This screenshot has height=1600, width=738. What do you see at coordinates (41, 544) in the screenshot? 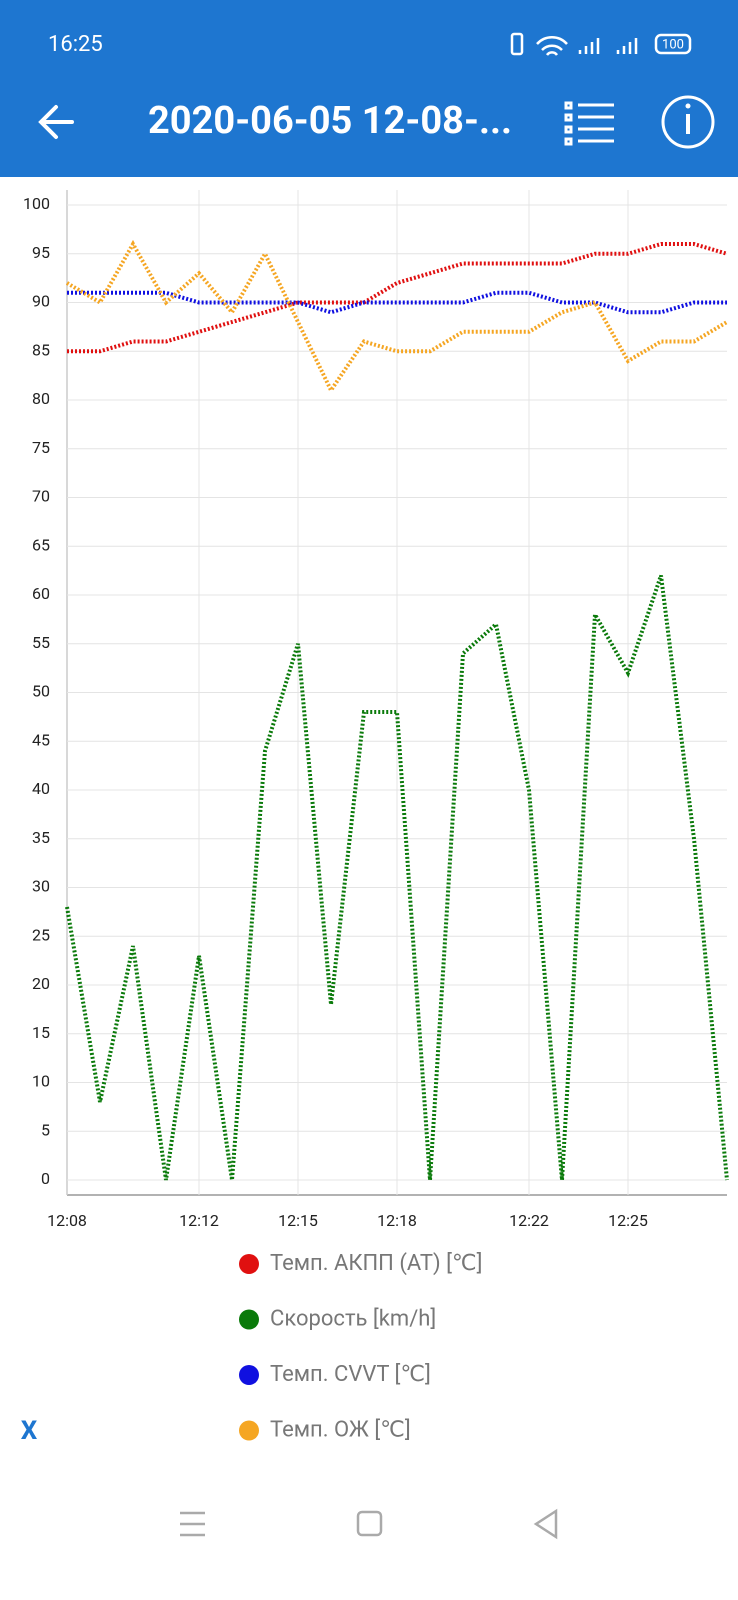
I see `y-tick-label: 65` at bounding box center [41, 544].